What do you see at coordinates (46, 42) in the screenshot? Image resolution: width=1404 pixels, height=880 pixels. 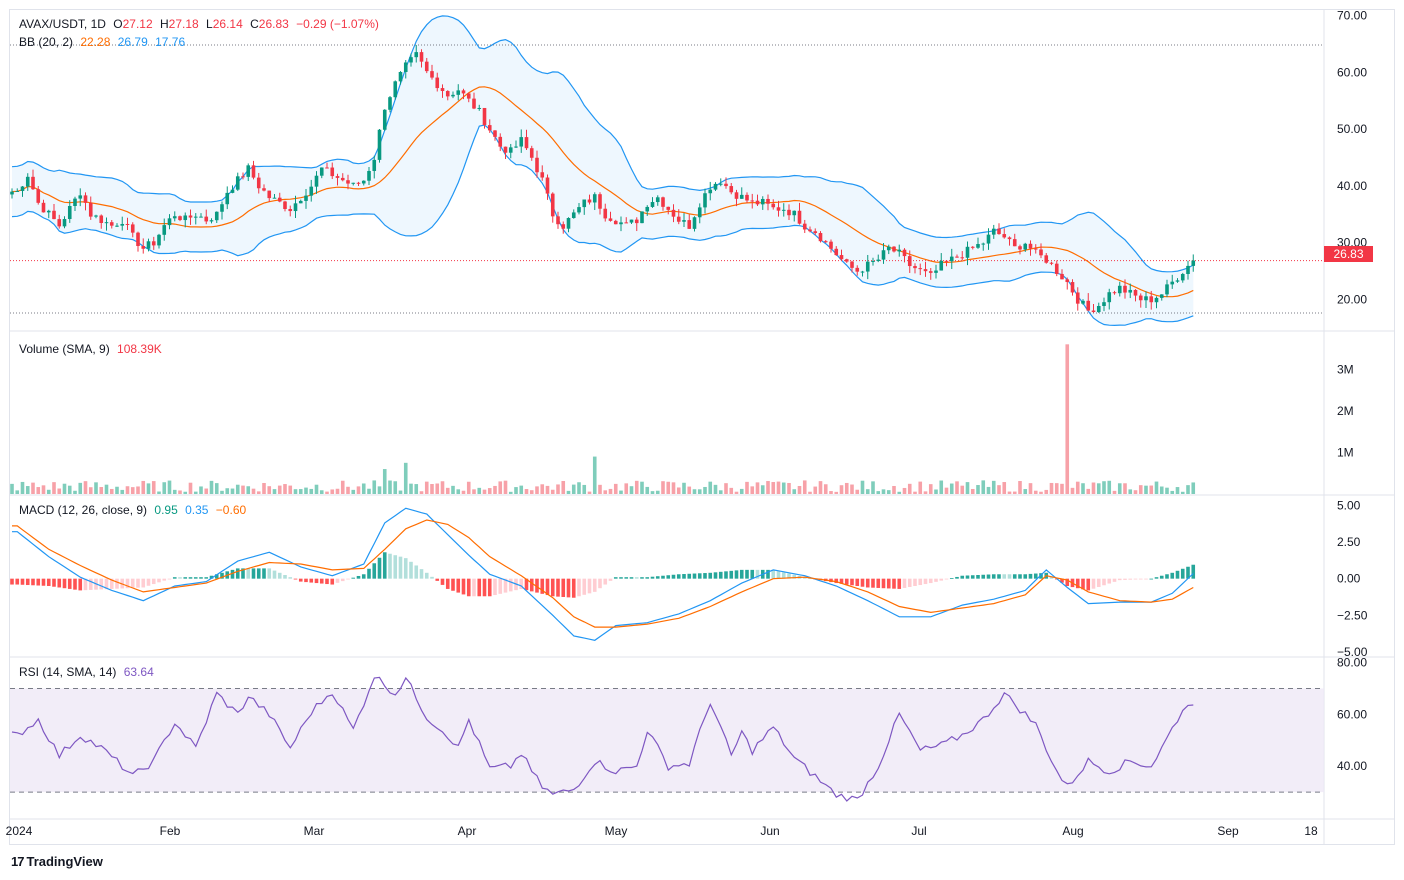 I see `bb-label: BB (20, 2)` at bounding box center [46, 42].